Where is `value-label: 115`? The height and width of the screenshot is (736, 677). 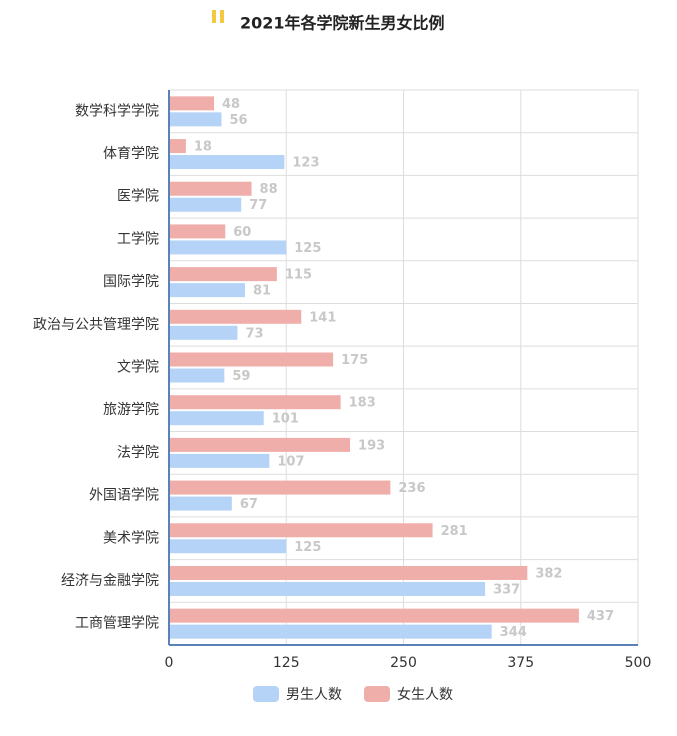
value-label: 115 is located at coordinates (298, 275).